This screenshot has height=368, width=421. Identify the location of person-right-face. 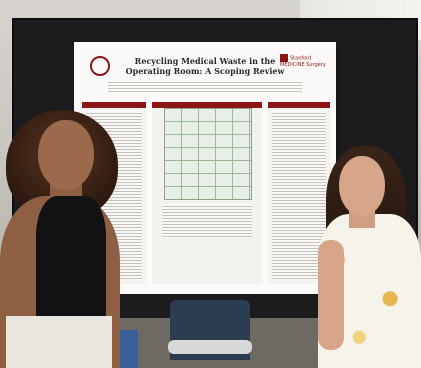
(362, 186).